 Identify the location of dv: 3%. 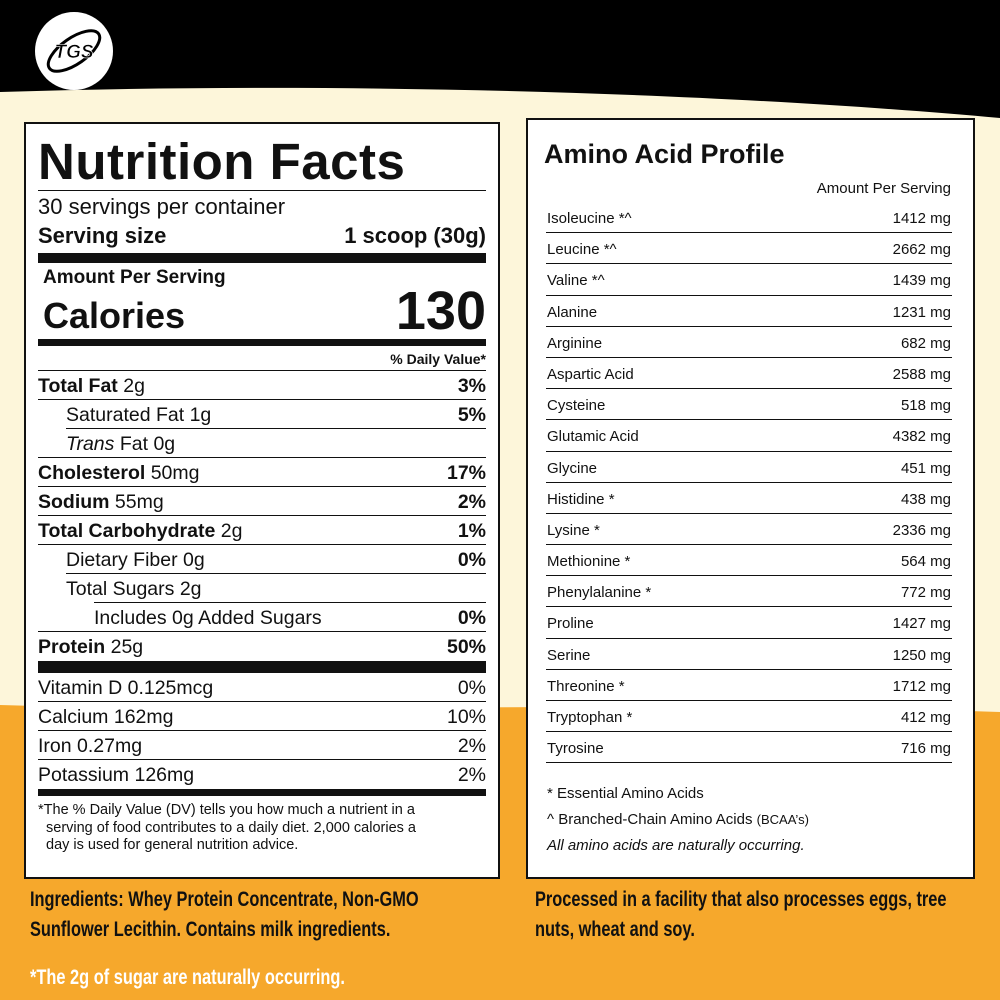
(471, 386).